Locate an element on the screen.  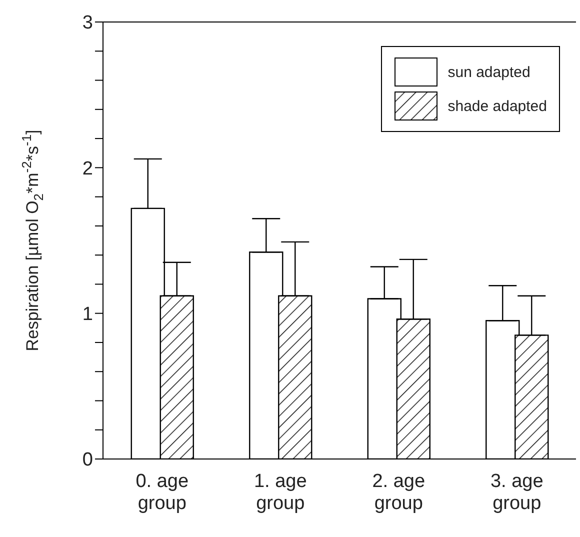
x-tick-label: 3. age group is located at coordinates (517, 492).